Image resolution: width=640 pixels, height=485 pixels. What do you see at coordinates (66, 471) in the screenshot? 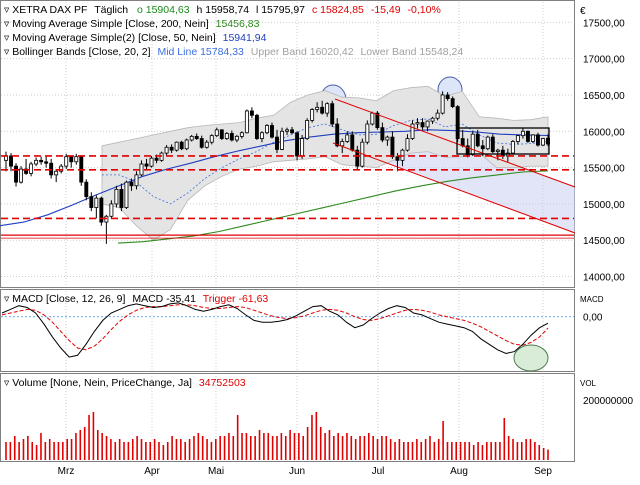
I see `month-tick-label: Mrz` at bounding box center [66, 471].